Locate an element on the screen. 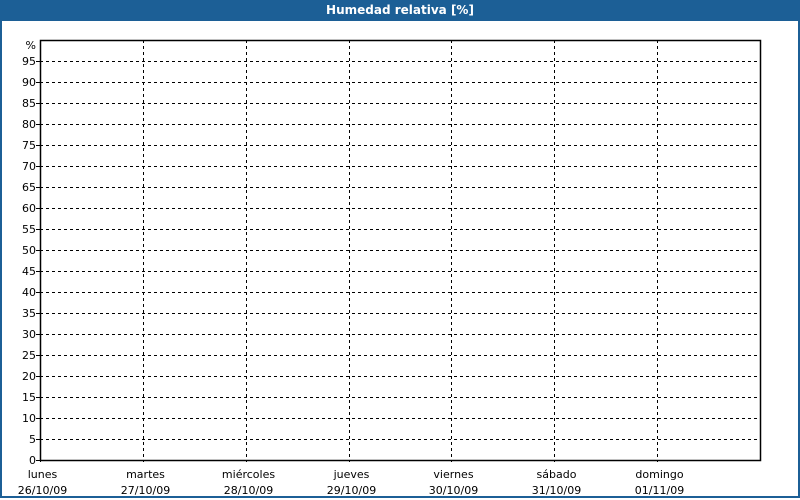 This screenshot has width=800, height=500. y-tick-label: 20 is located at coordinates (29, 376).